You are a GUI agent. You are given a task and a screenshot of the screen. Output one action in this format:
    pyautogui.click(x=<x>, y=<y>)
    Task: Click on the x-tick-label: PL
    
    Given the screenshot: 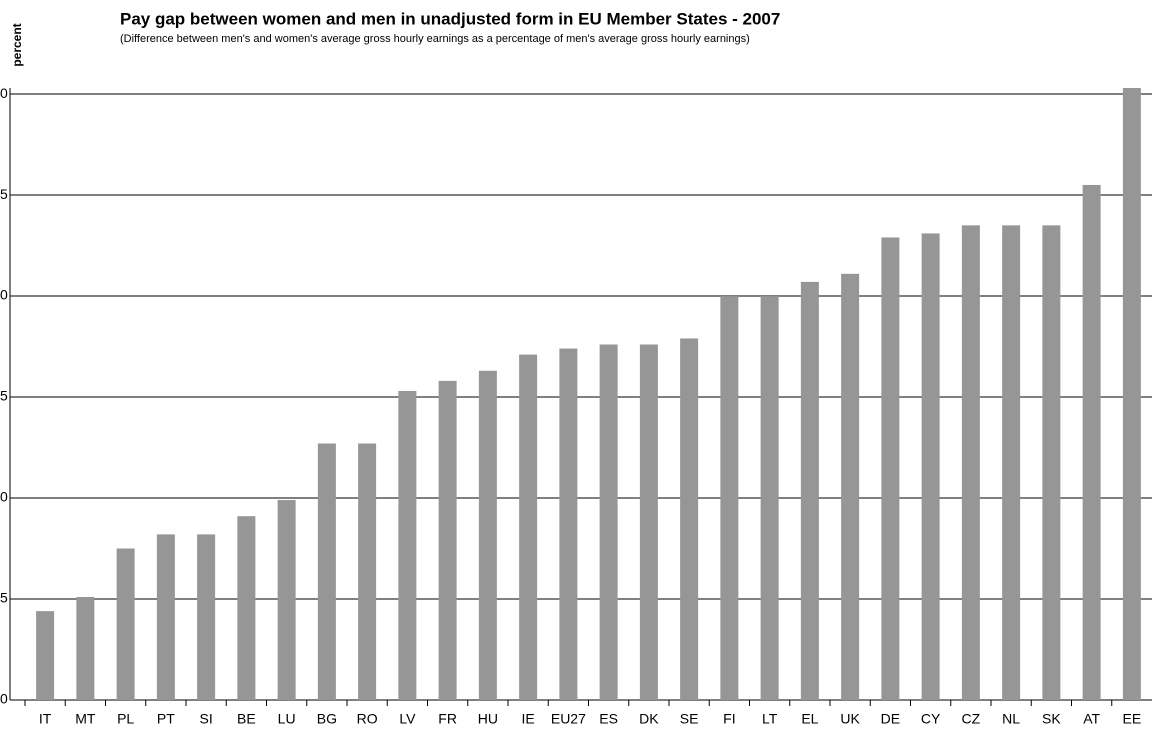 What is the action you would take?
    pyautogui.click(x=125, y=719)
    